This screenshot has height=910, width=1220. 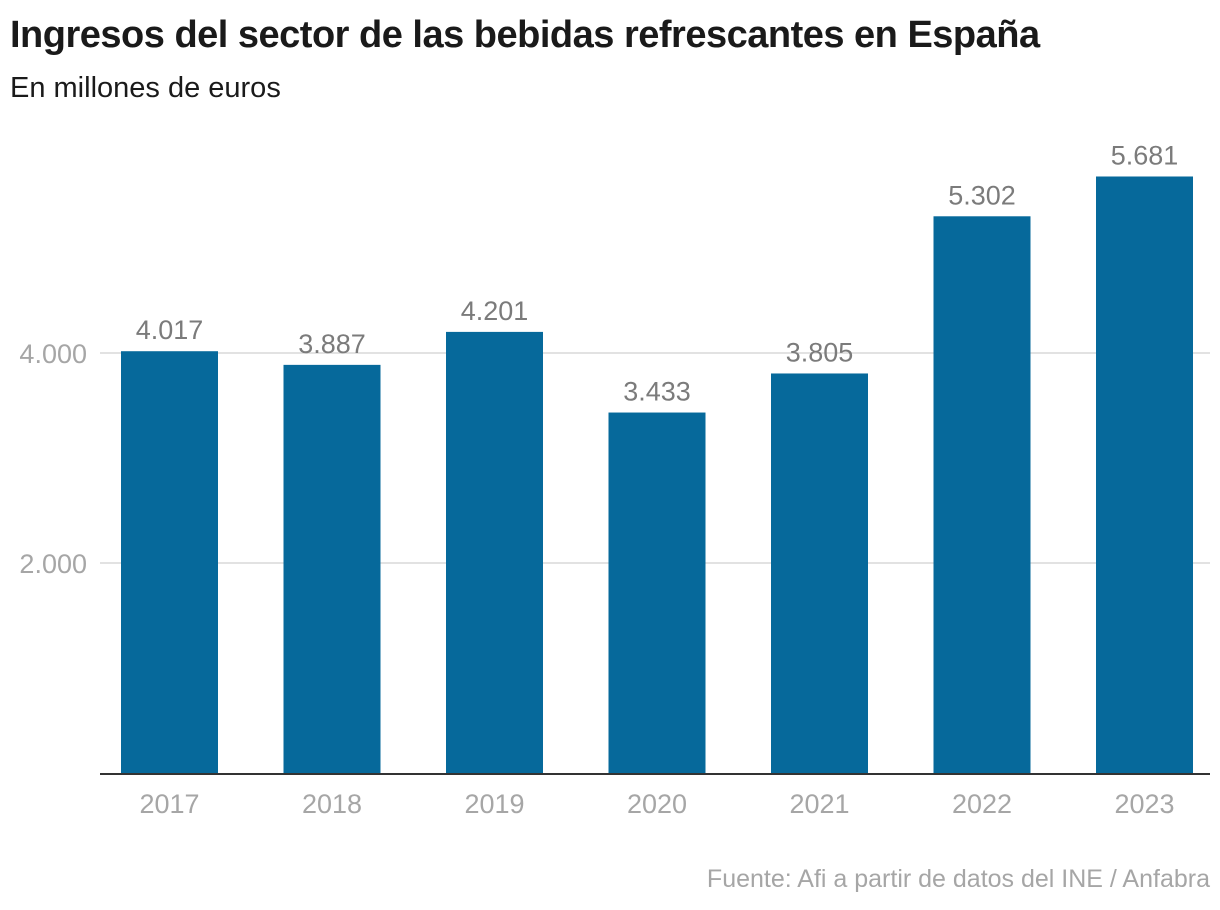 I want to click on bar-2019, so click(x=494, y=552).